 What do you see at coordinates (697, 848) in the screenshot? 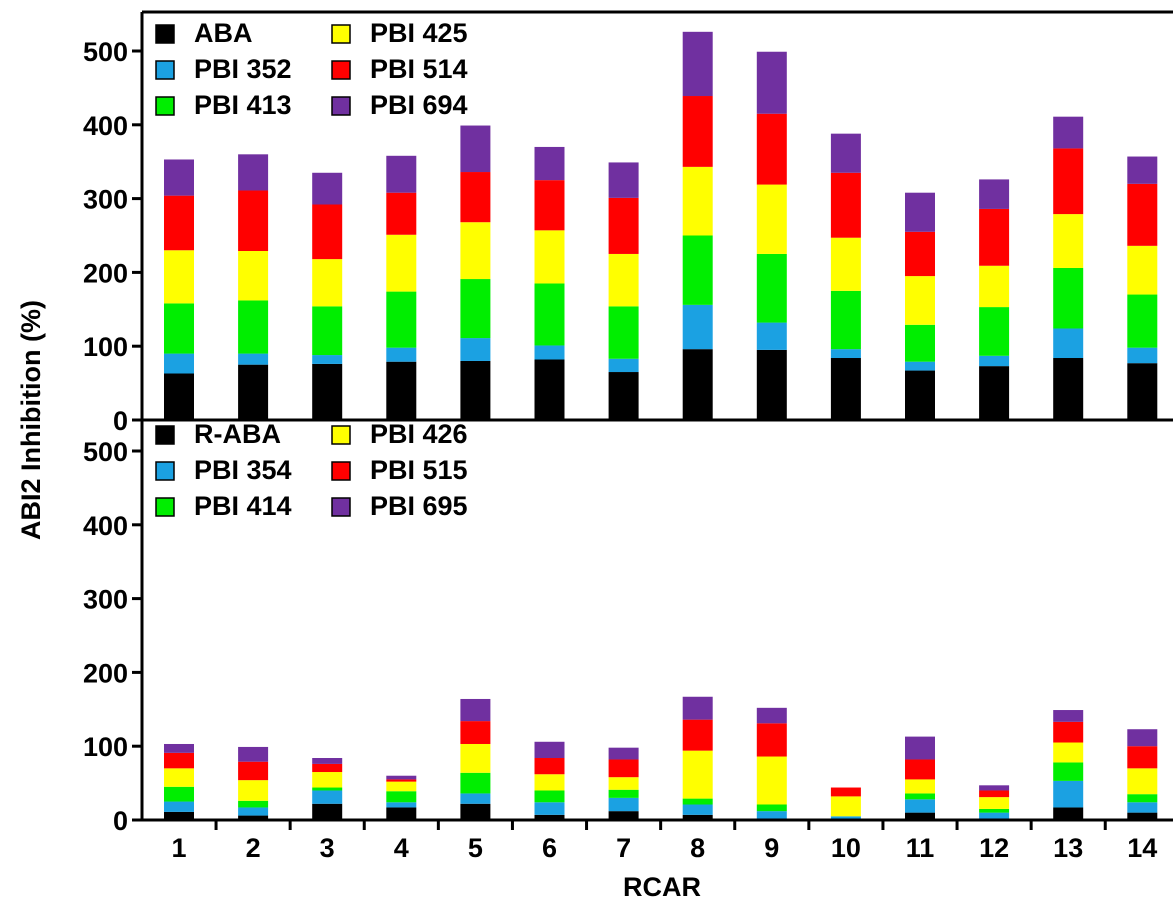
I see `x-tick-label: 8` at bounding box center [697, 848].